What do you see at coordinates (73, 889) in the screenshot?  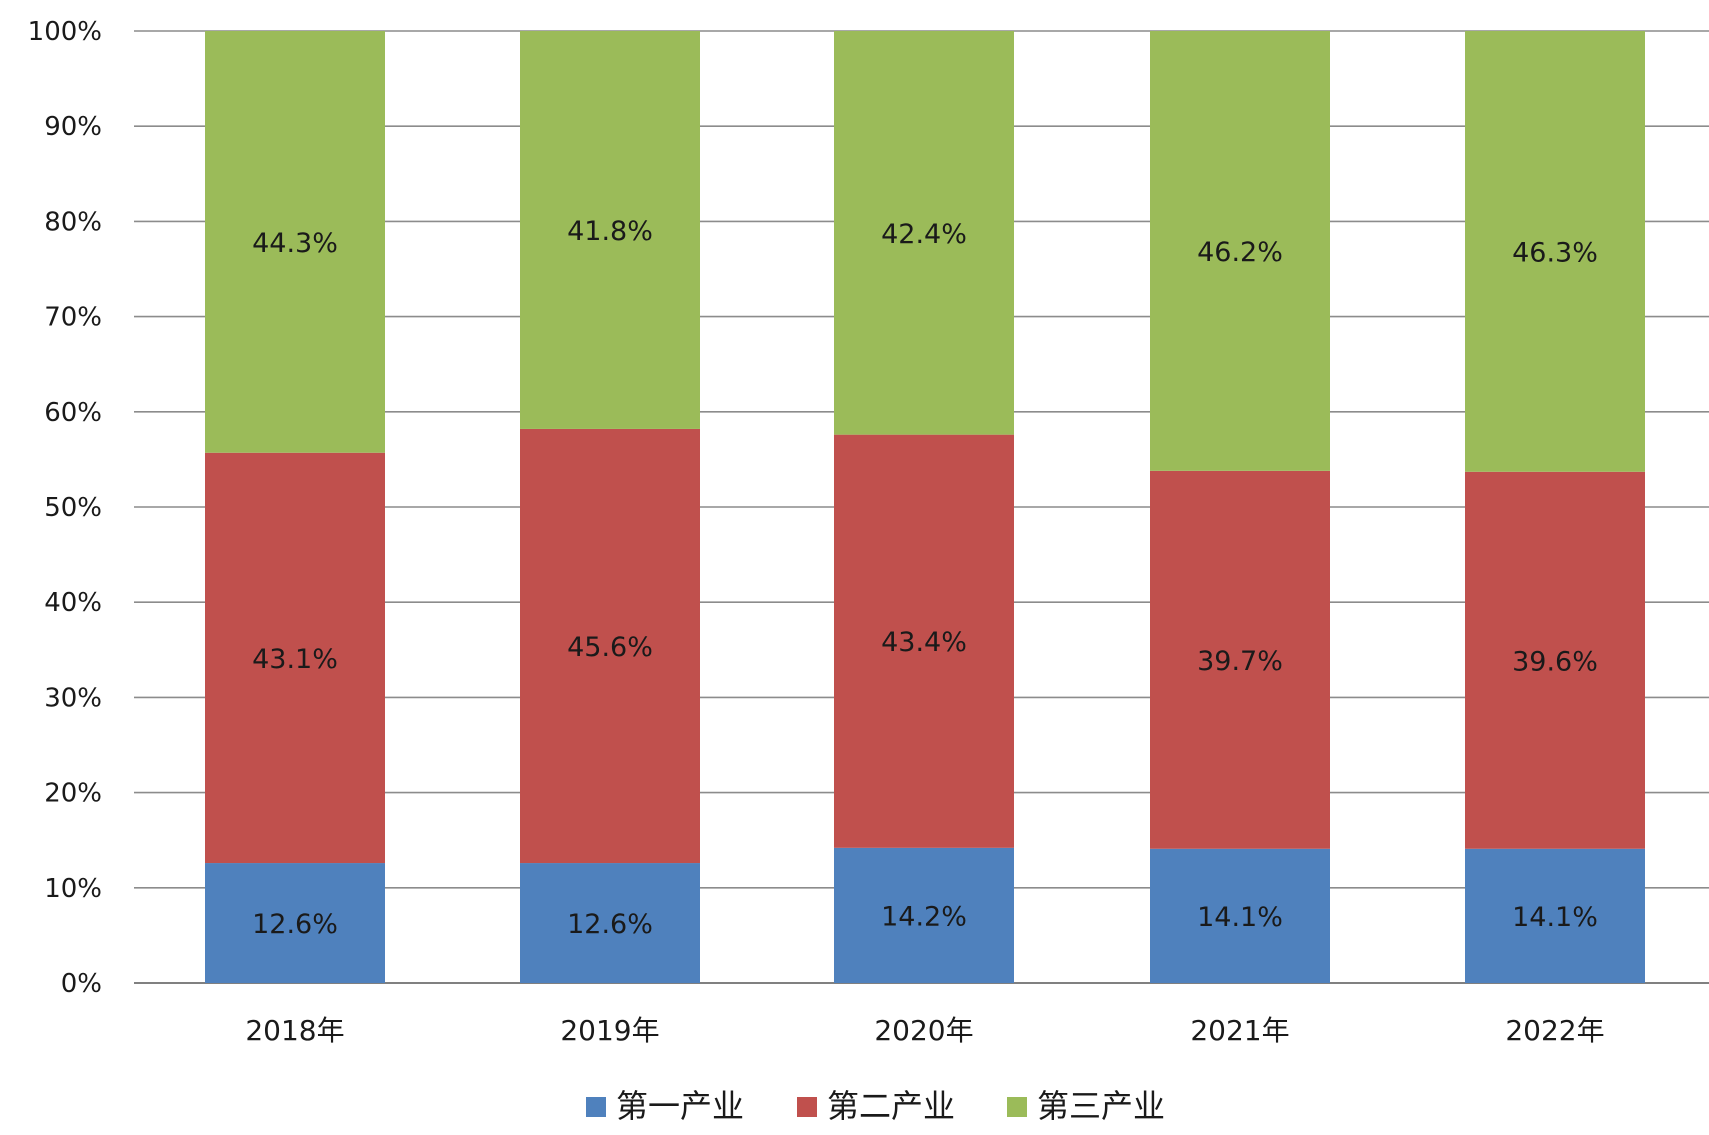 I see `y-tick-label: 10%` at bounding box center [73, 889].